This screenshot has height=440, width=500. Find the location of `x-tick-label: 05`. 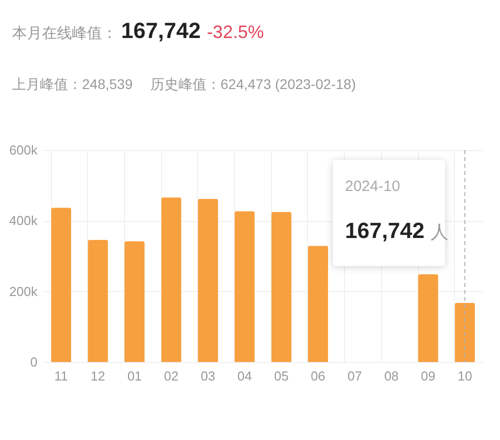

x-tick-label: 05 is located at coordinates (281, 376).